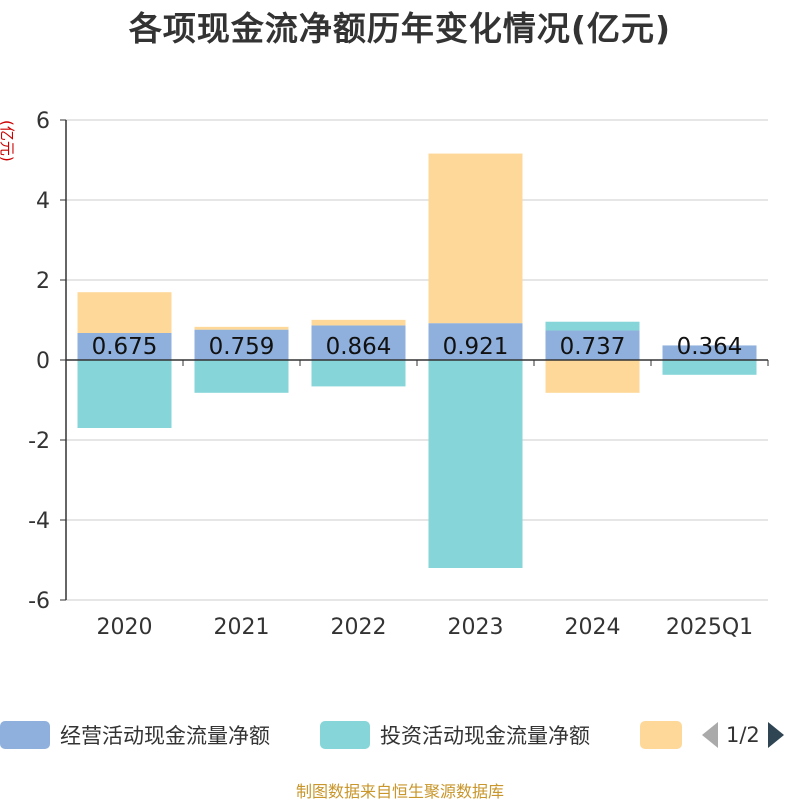 The height and width of the screenshot is (802, 800). I want to click on chart-title: 各项现金流净额历年变化情况(亿元), so click(400, 28).